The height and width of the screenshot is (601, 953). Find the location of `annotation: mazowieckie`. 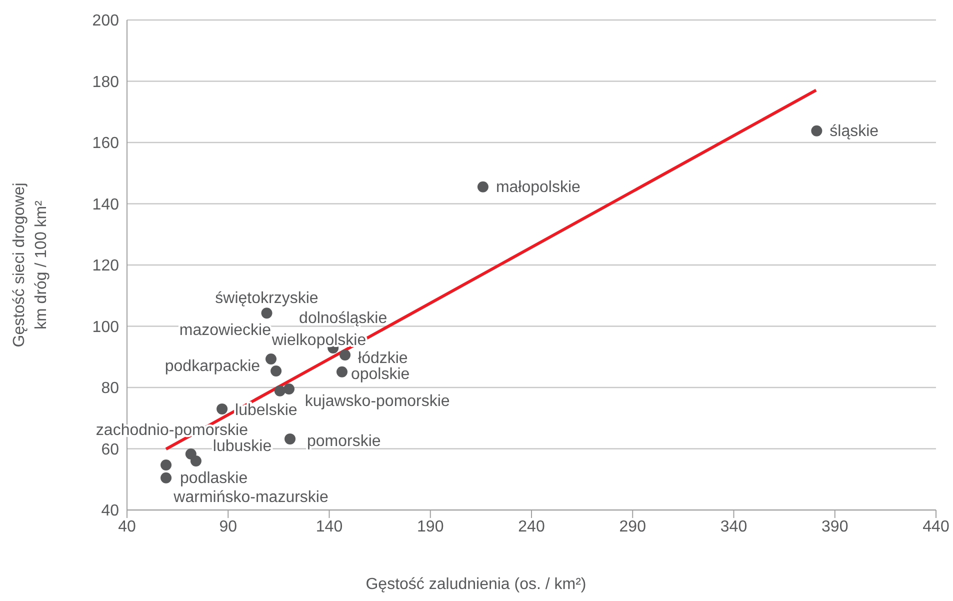

annotation: mazowieckie is located at coordinates (225, 331).